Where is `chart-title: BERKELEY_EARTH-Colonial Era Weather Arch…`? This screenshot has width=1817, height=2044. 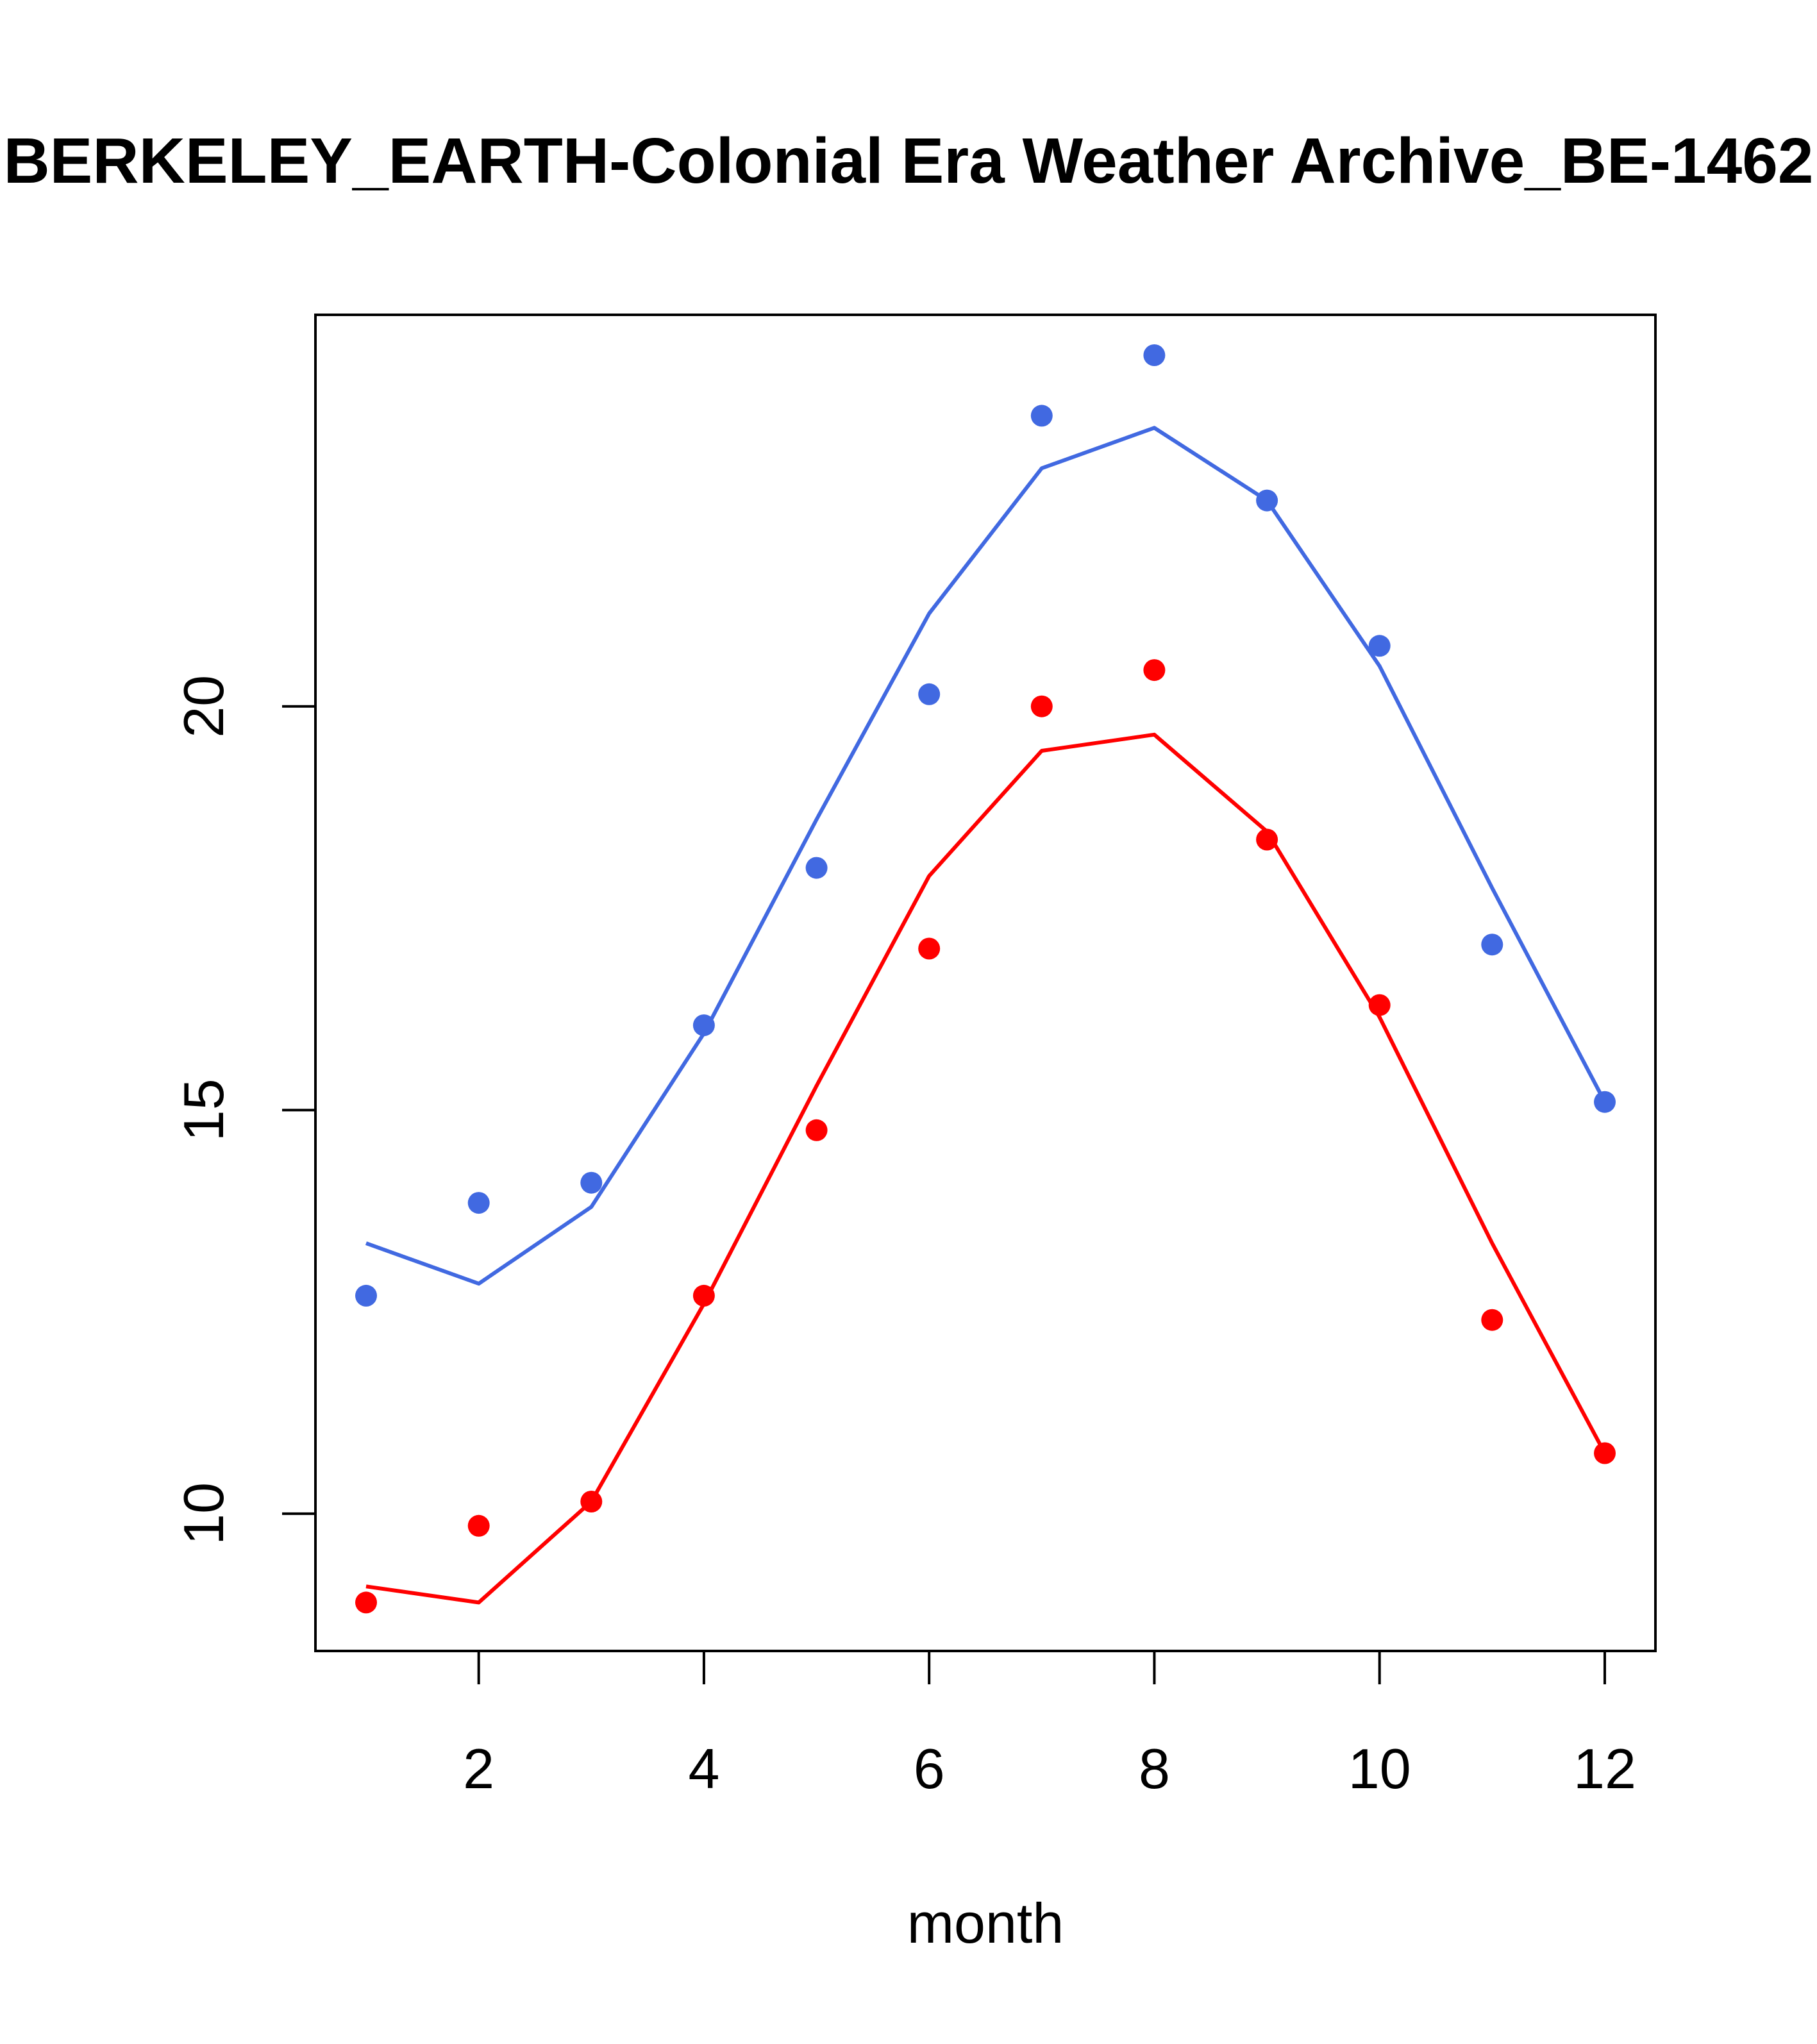
chart-title: BERKELEY_EARTH-Colonial Era Weather Arch… is located at coordinates (908, 161).